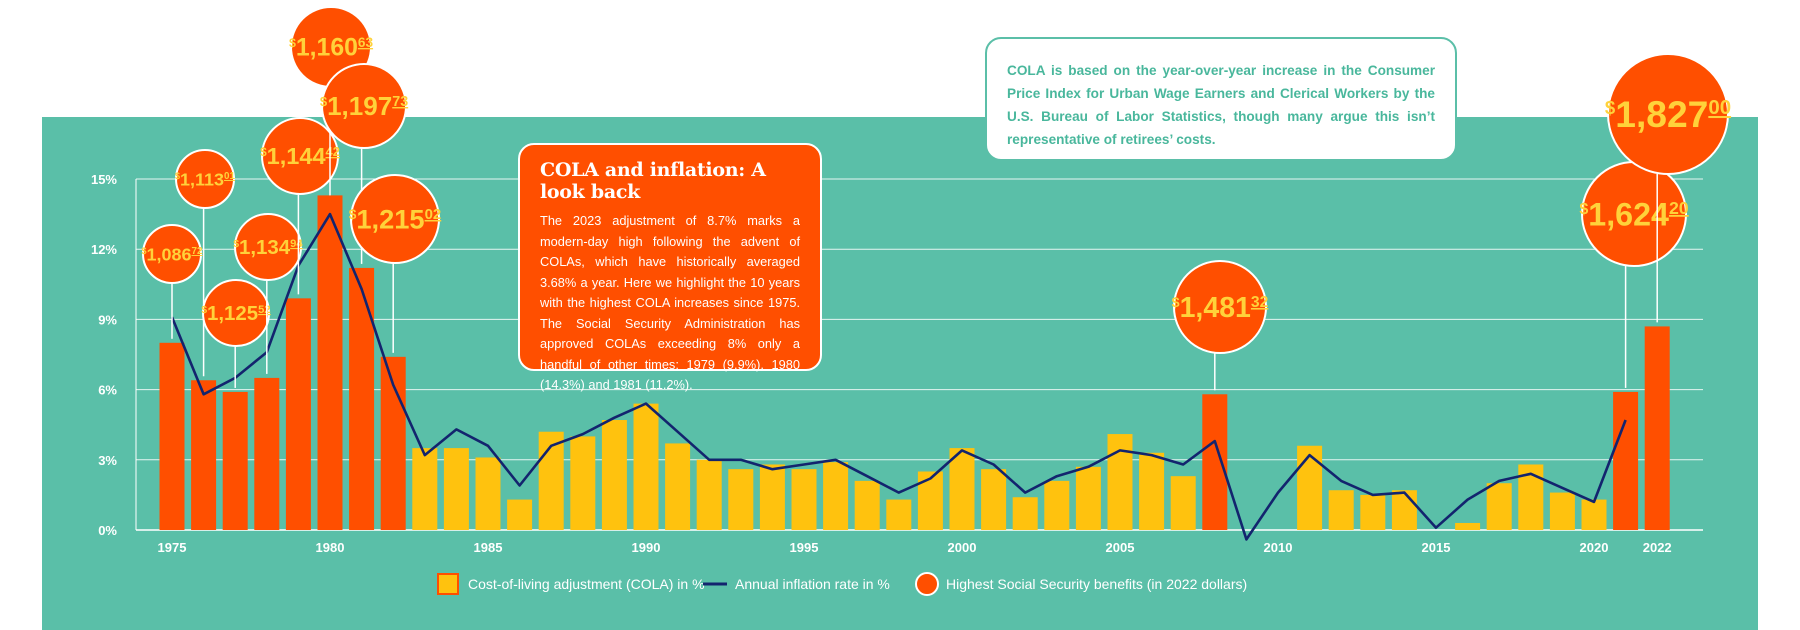  I want to click on y-tick-label: 9%, so click(107, 319).